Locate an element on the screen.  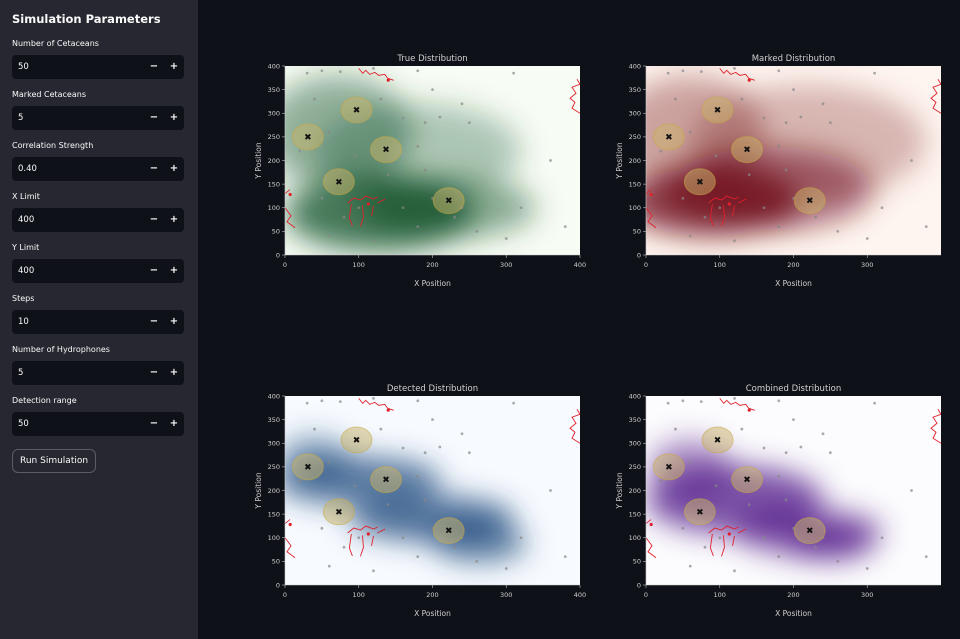
x-tick-label: 200 is located at coordinates (793, 595).